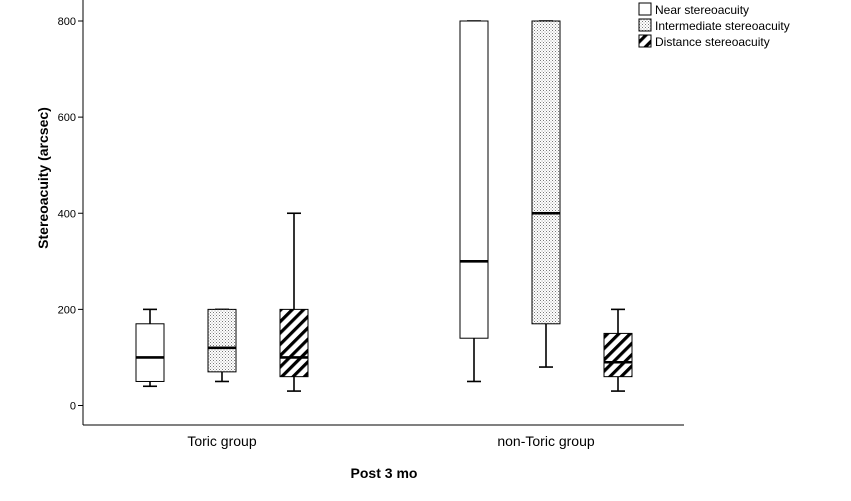  I want to click on y-tick-label: 400, so click(67, 214).